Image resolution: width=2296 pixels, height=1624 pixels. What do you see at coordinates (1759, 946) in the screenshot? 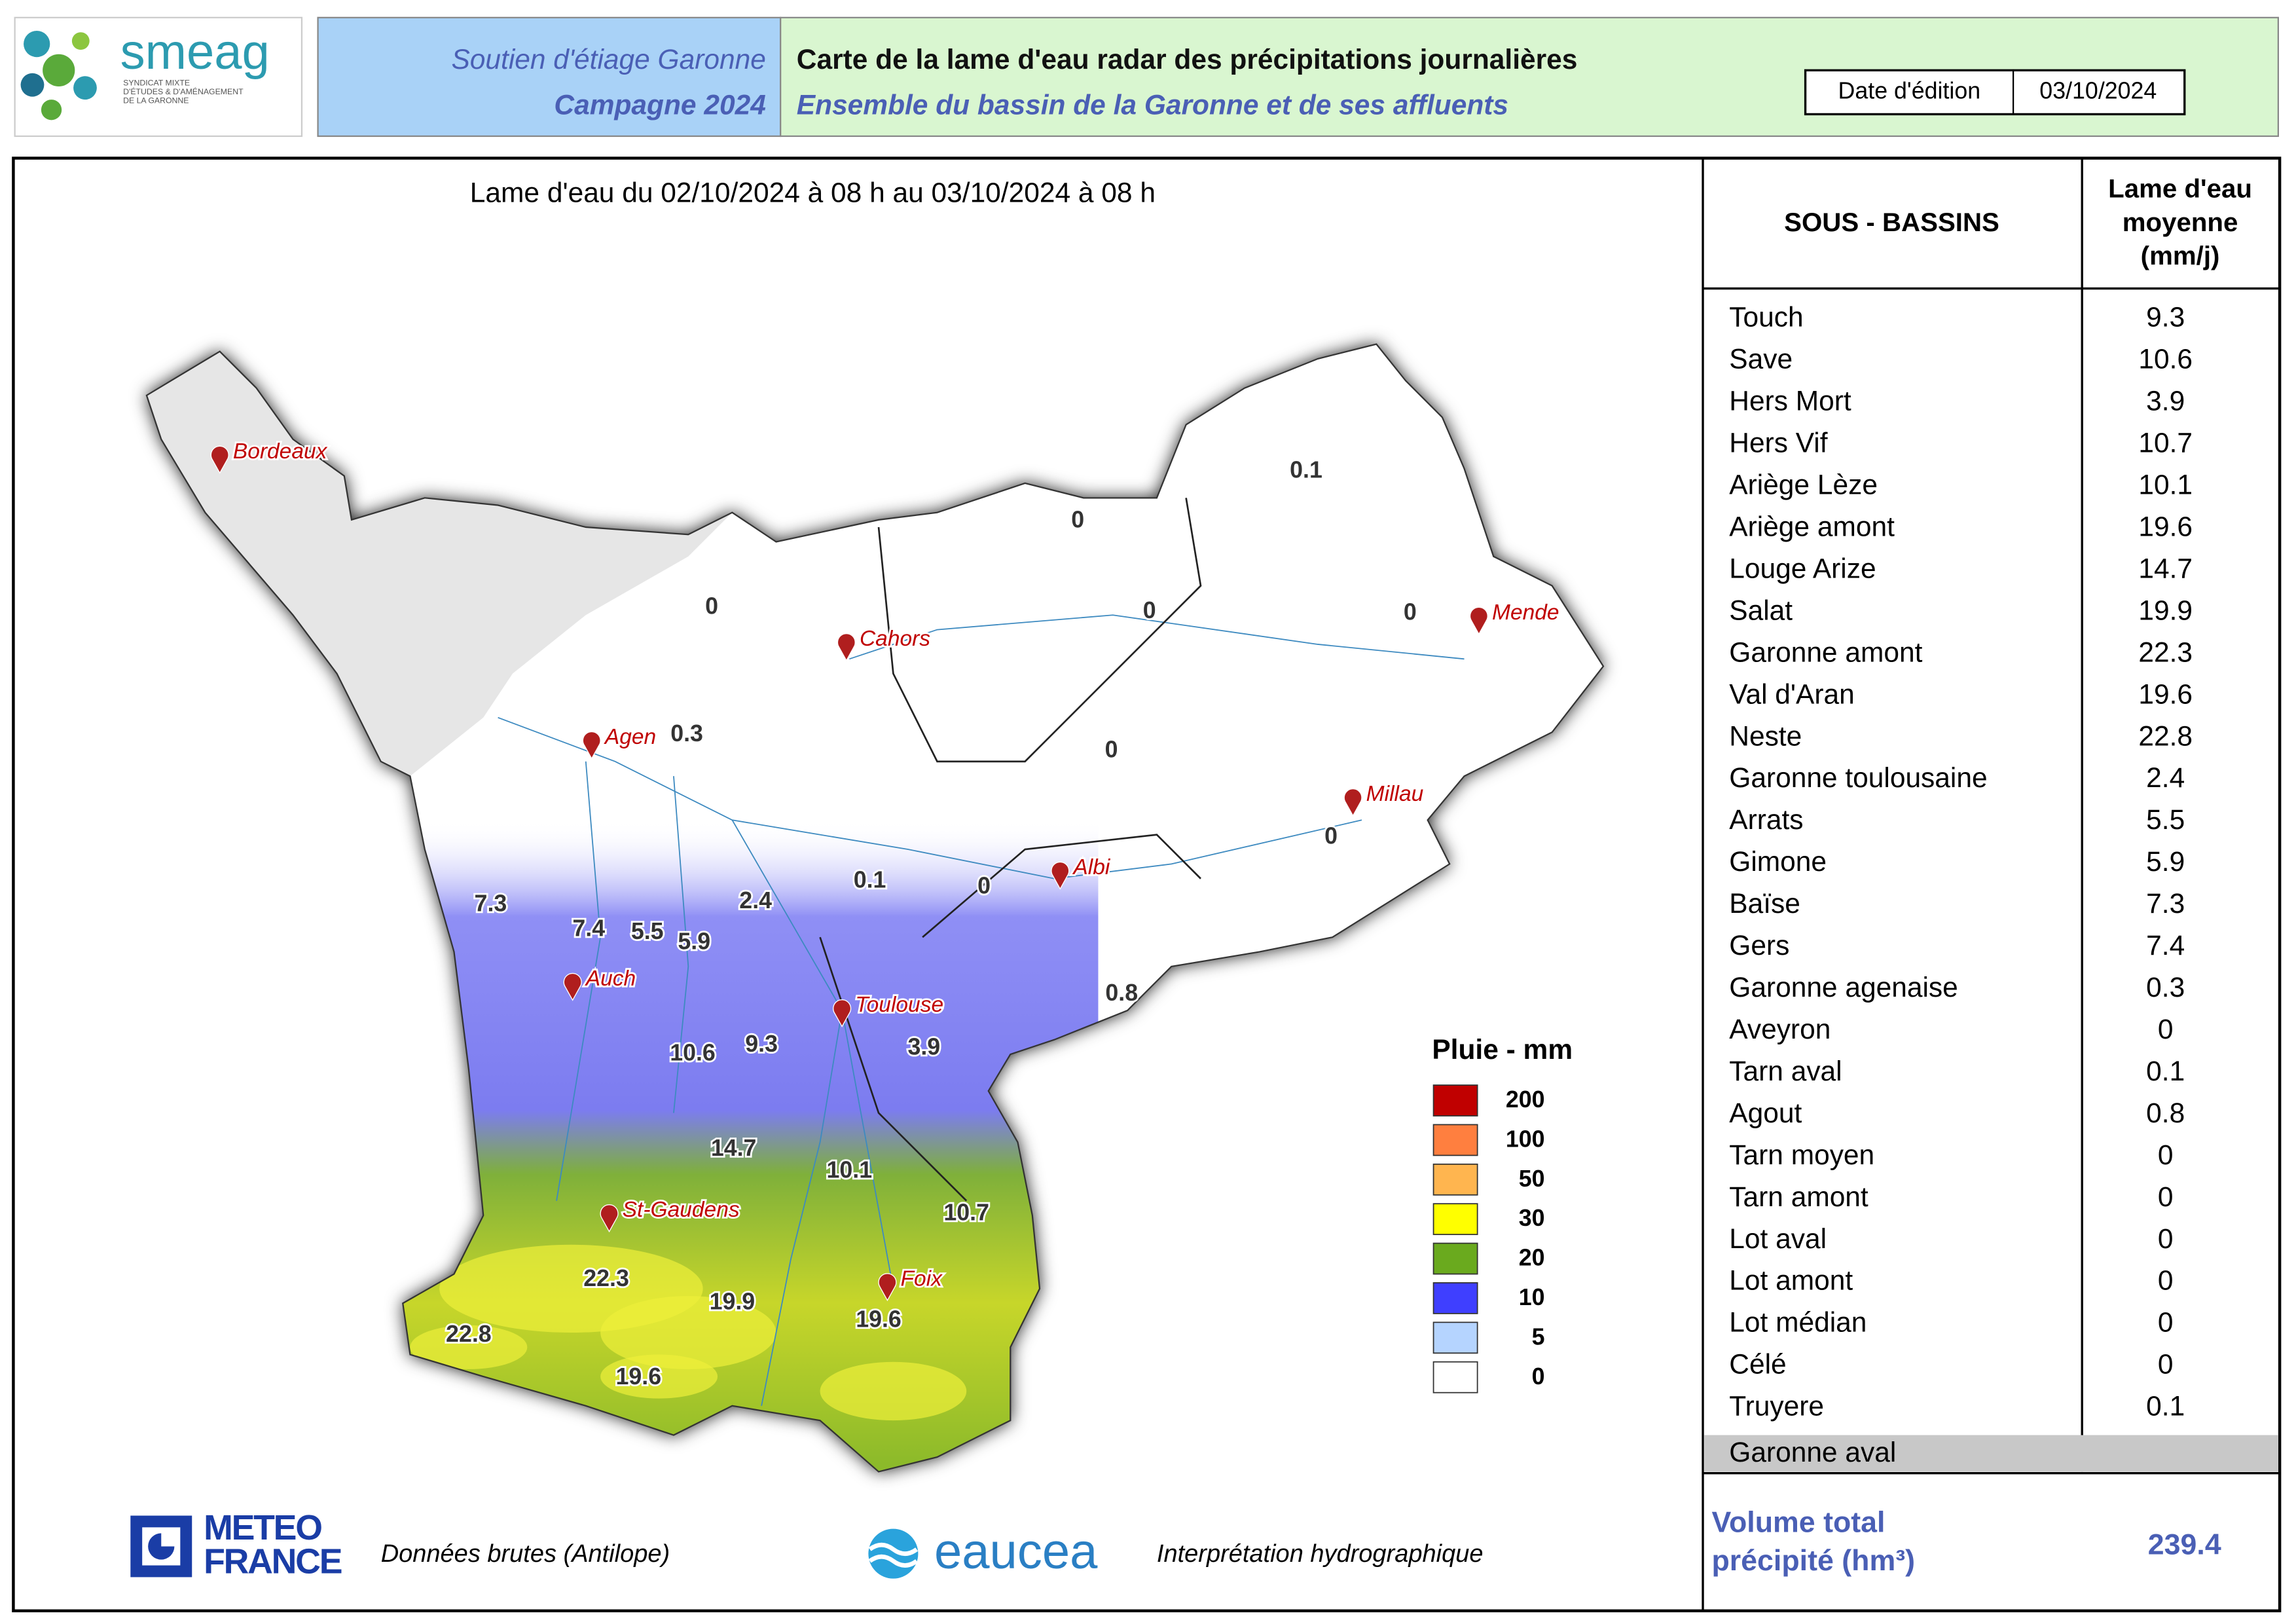
I see `row-name: Gers` at bounding box center [1759, 946].